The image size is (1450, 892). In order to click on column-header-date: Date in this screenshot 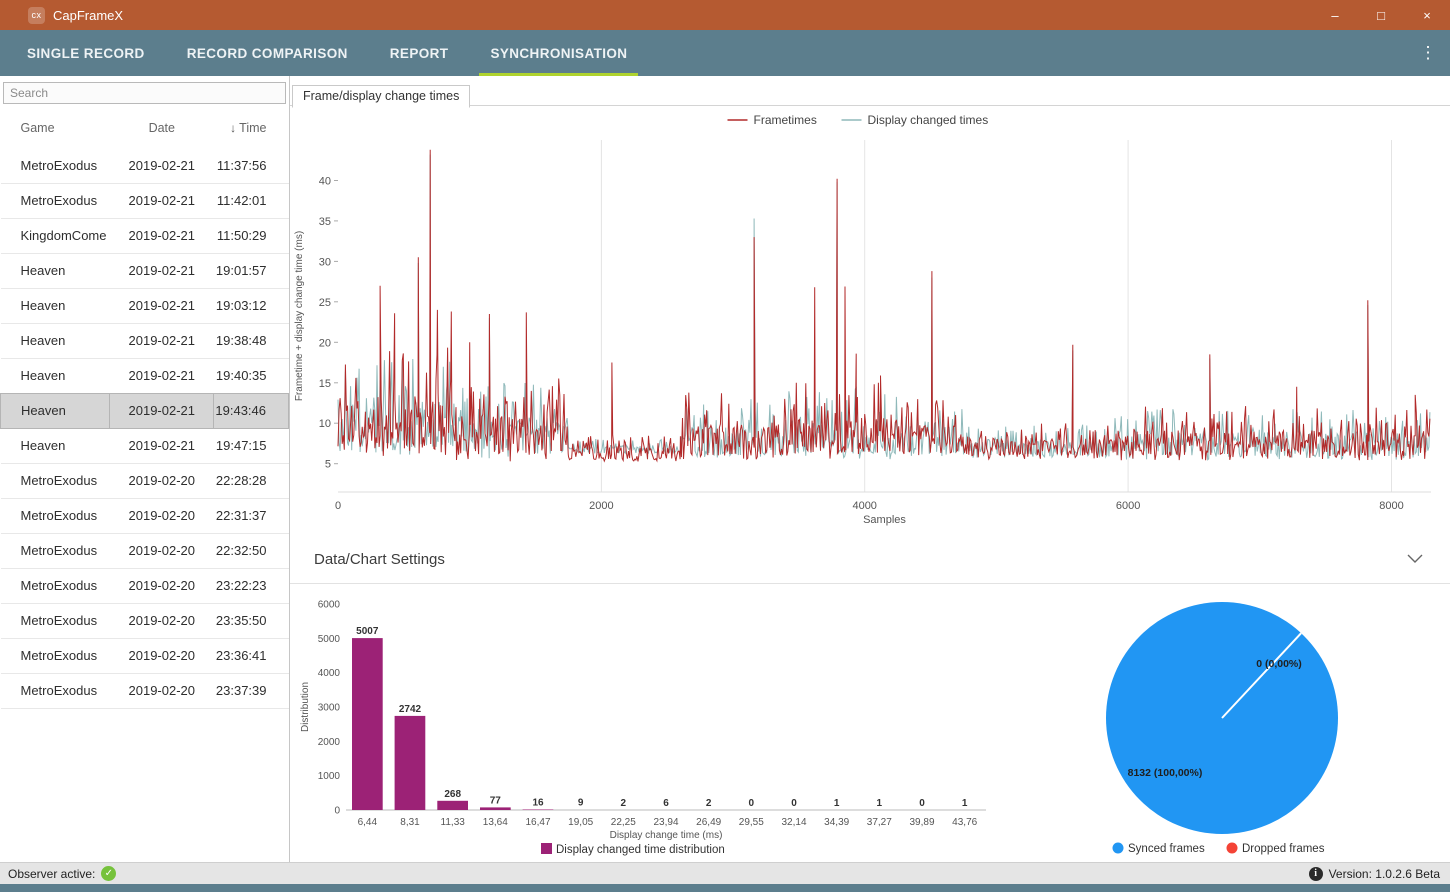, I will do `click(161, 128)`.